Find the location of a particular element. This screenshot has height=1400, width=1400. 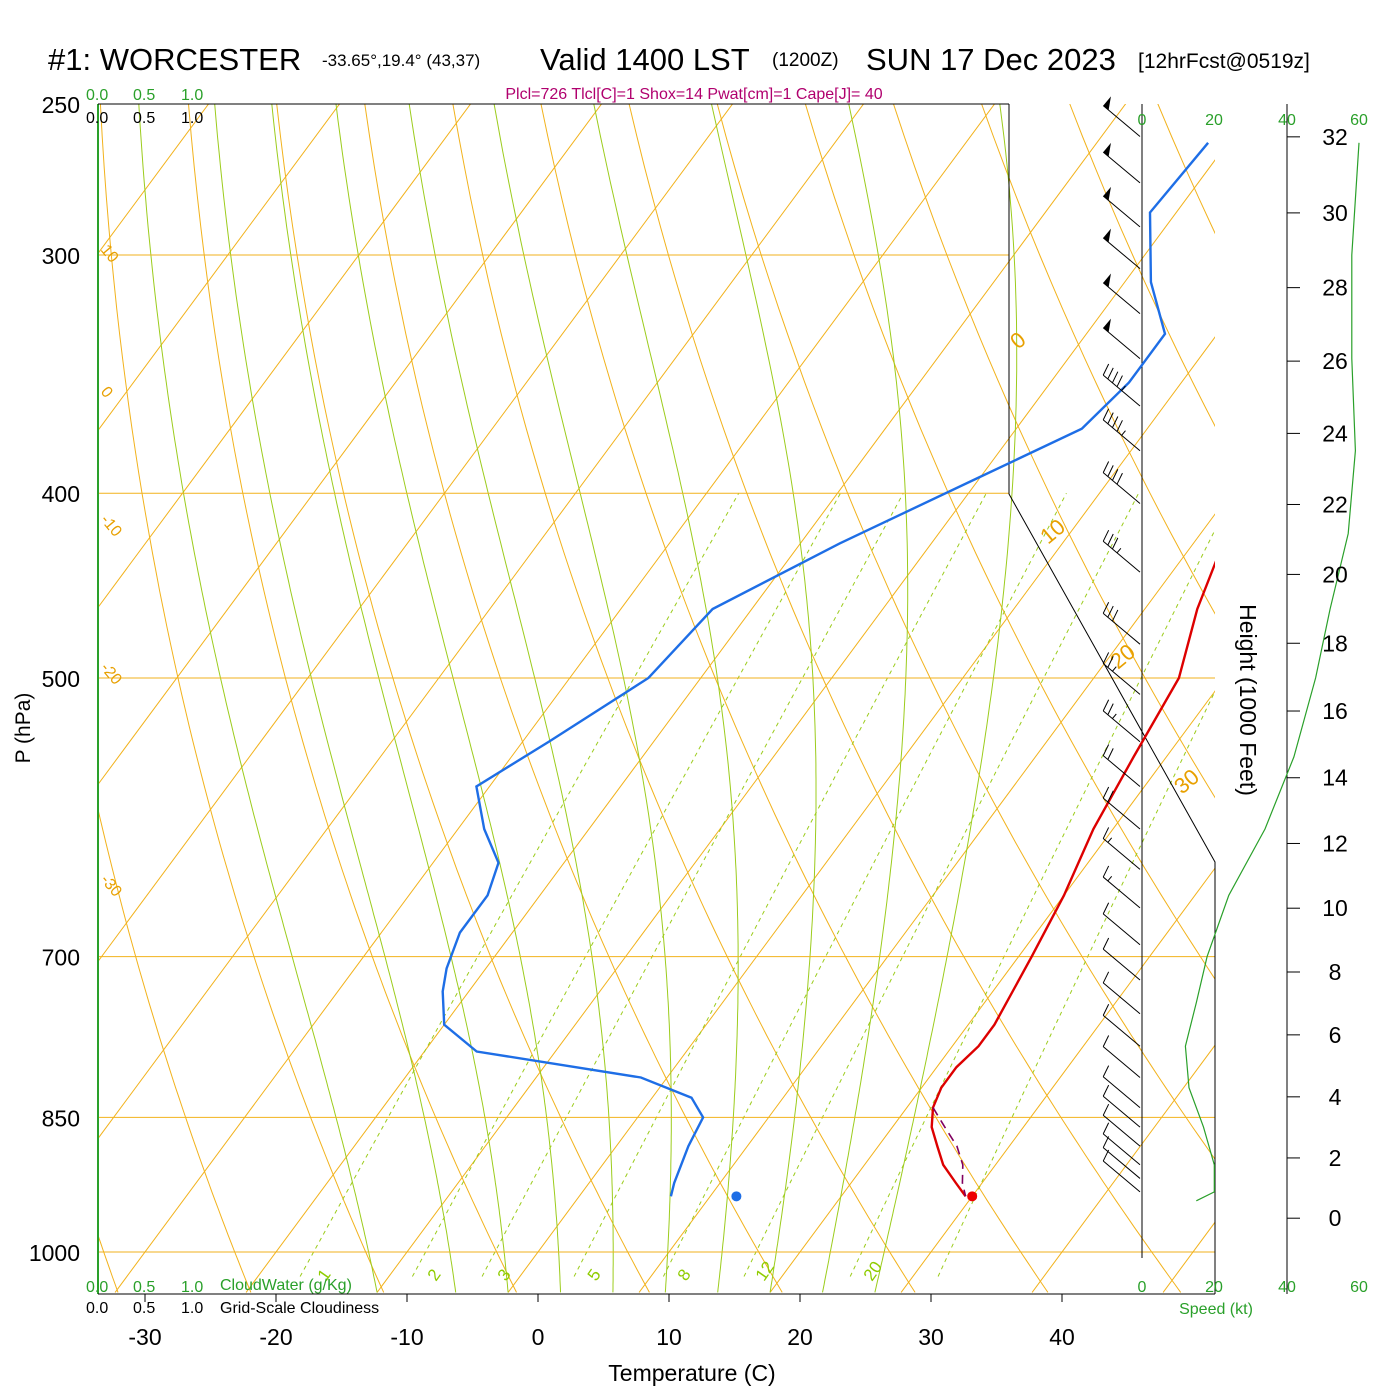

speed-tick: 60 is located at coordinates (1359, 1287).